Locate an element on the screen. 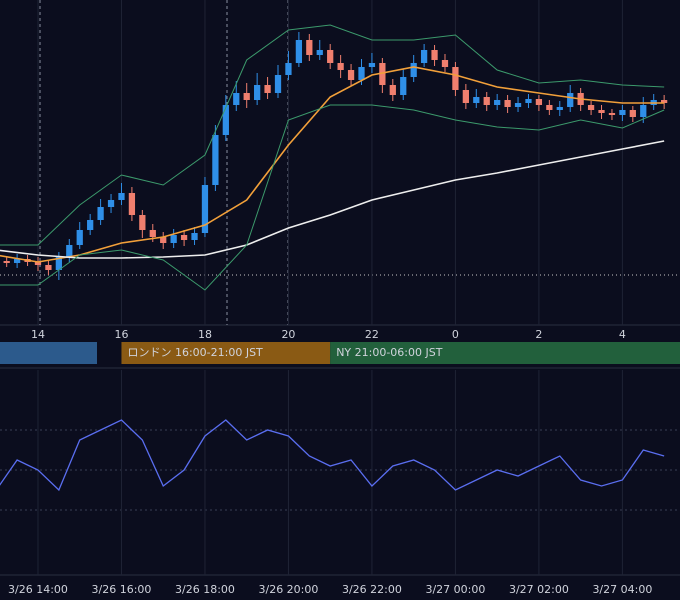 Image resolution: width=680 pixels, height=600 pixels. x-tick-label: 3/27 02:00 is located at coordinates (539, 589).